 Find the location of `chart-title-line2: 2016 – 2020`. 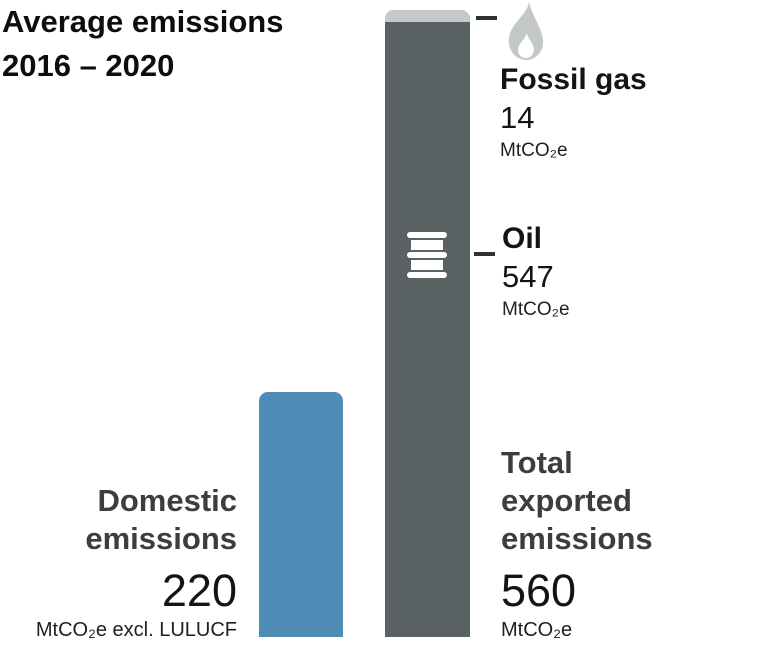

chart-title-line2: 2016 – 2020 is located at coordinates (88, 65).